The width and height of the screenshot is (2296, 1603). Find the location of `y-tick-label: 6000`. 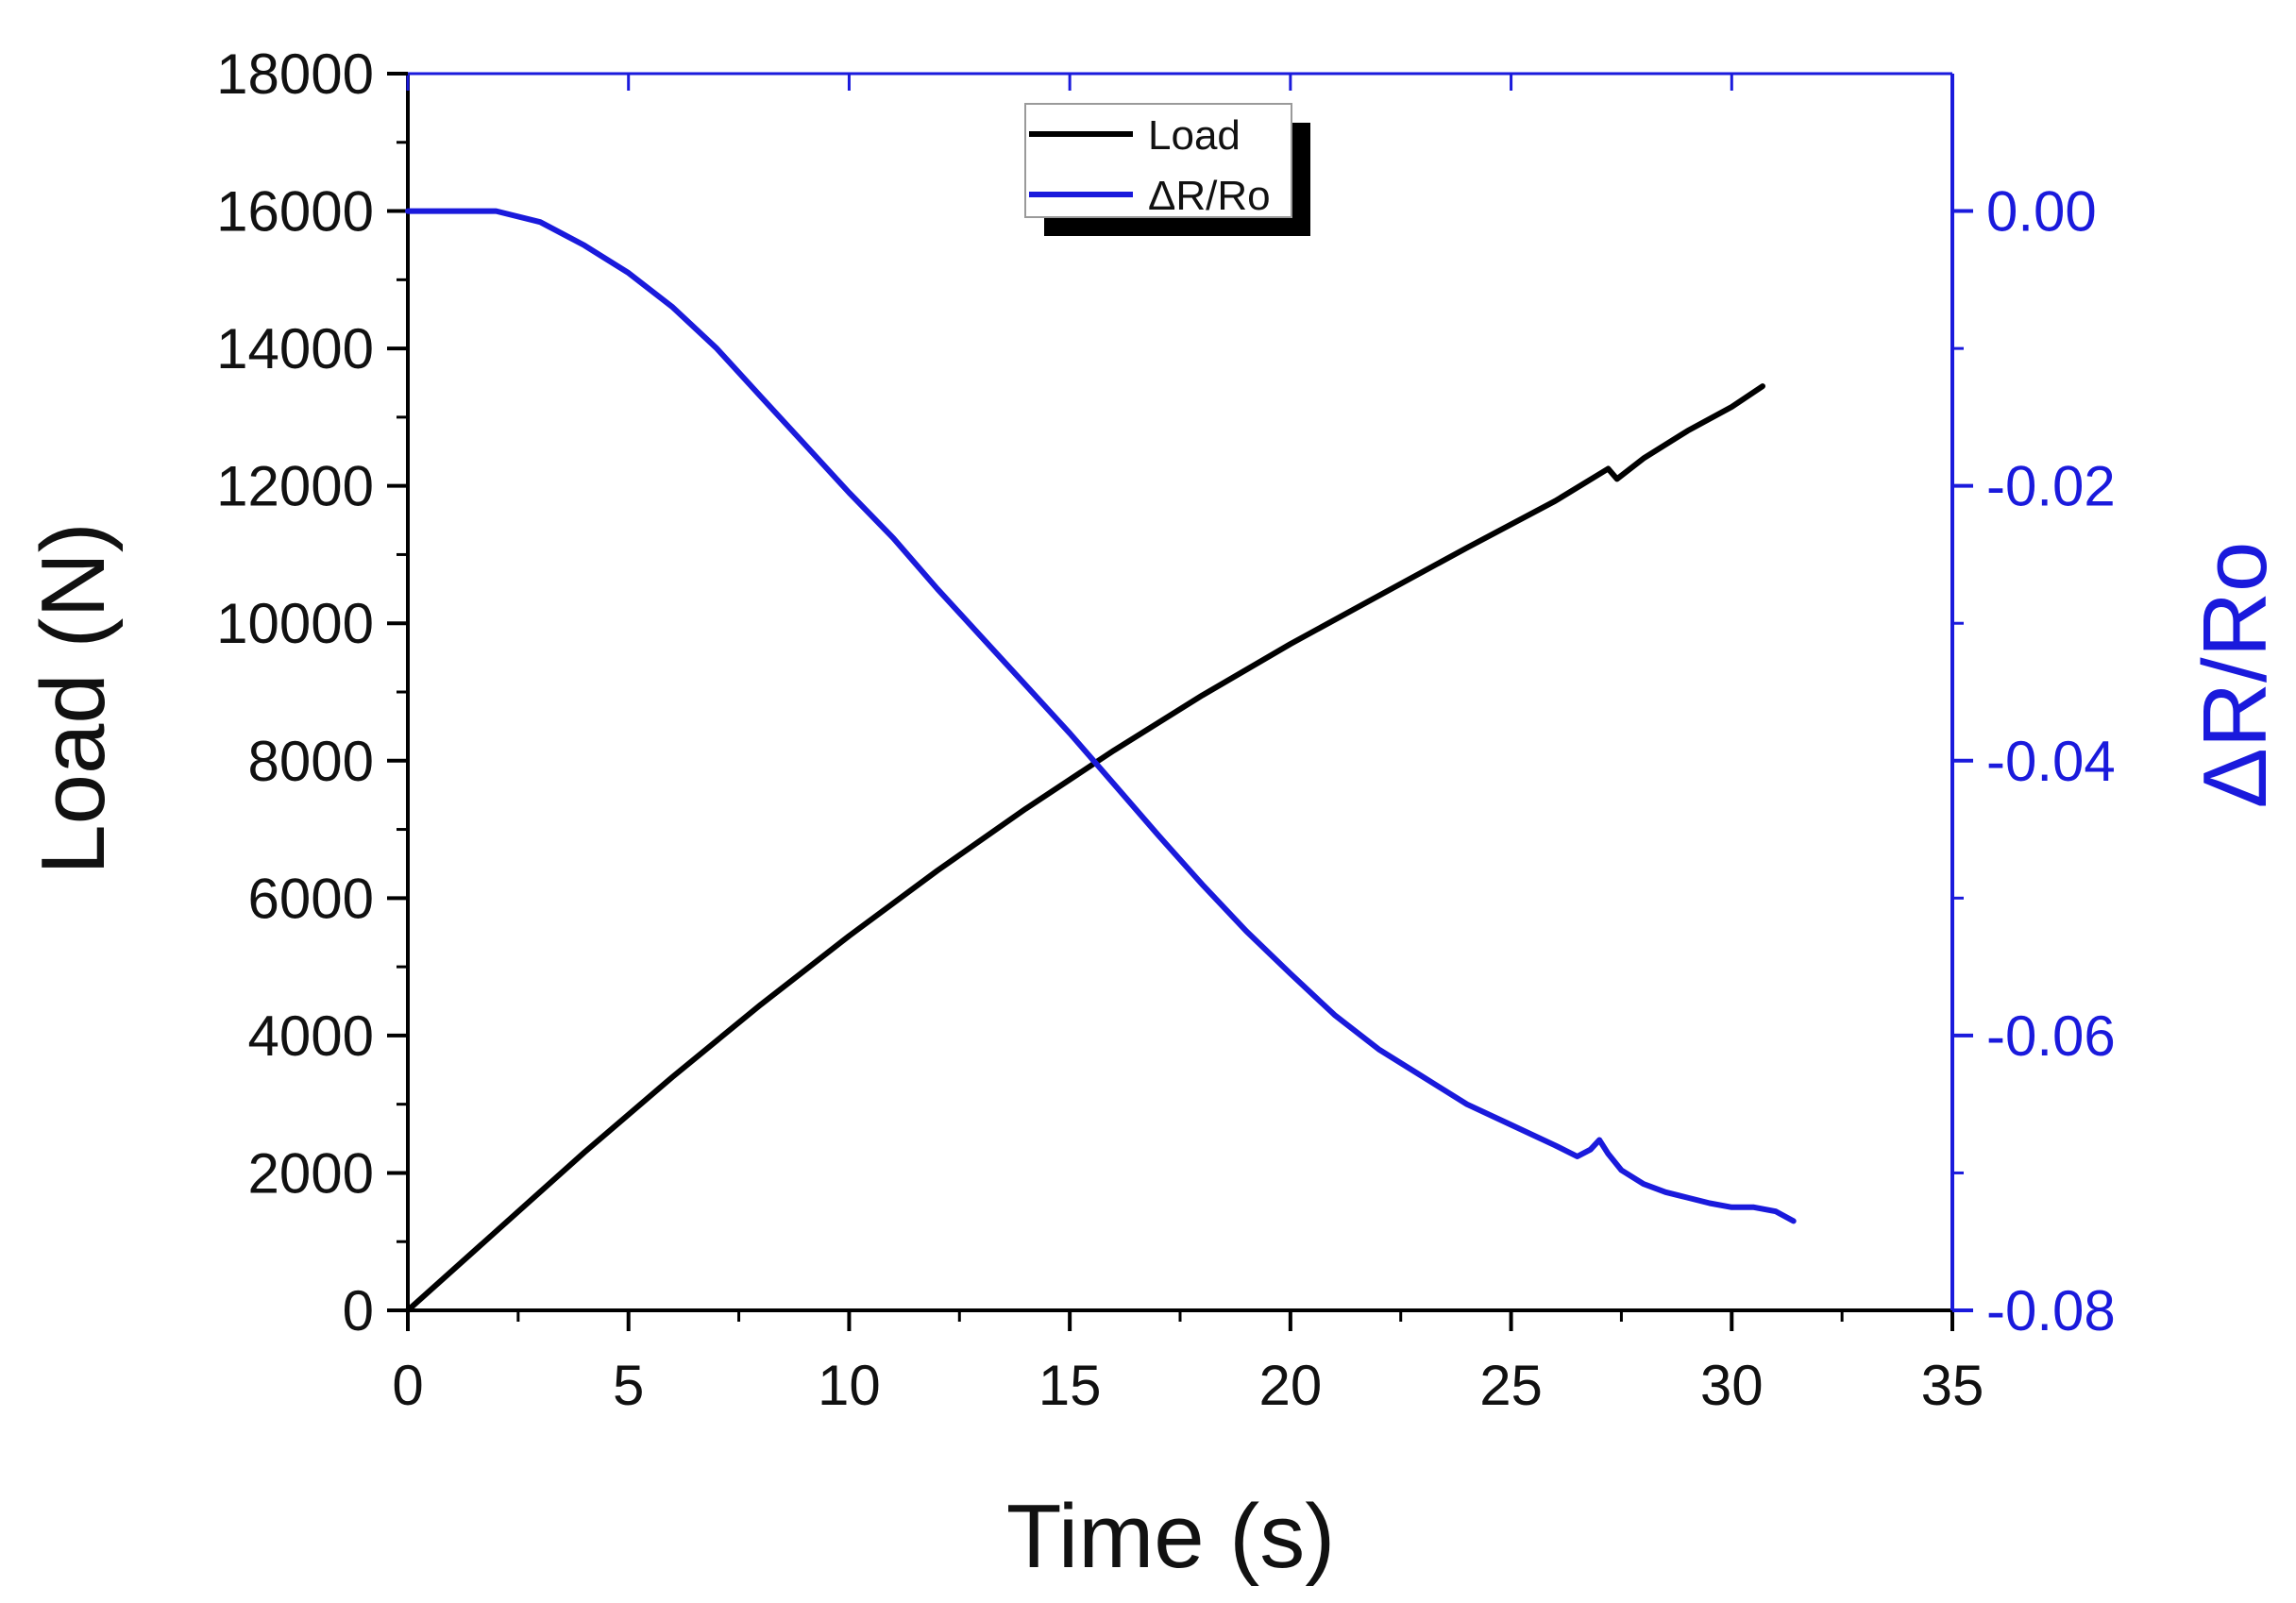

y-tick-label: 6000 is located at coordinates (311, 898).